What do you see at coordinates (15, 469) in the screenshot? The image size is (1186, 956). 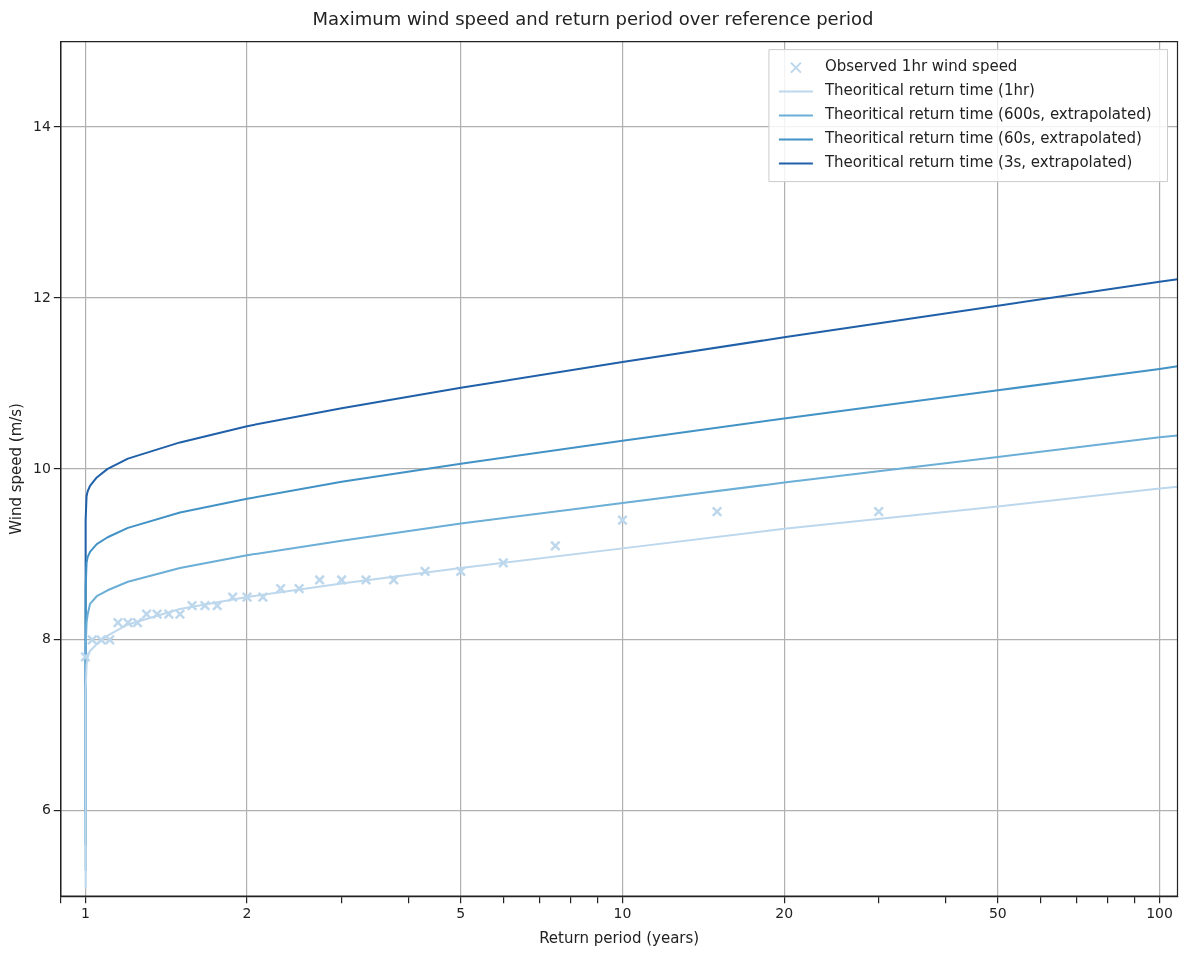 I see `y-axis-title: Wind speed (m/s)` at bounding box center [15, 469].